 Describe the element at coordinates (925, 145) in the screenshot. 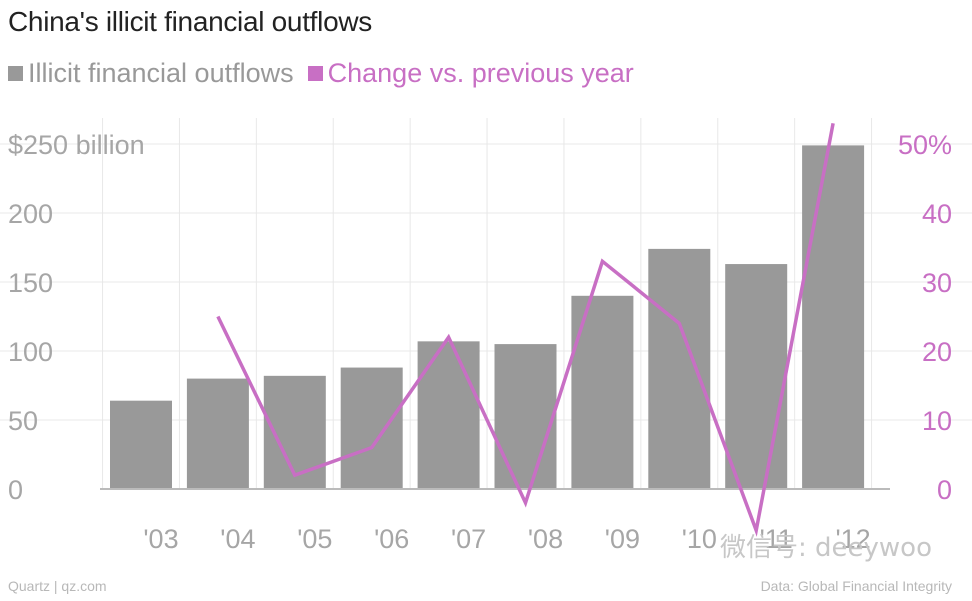

I see `right-axis-tick-label: 50%` at that location.